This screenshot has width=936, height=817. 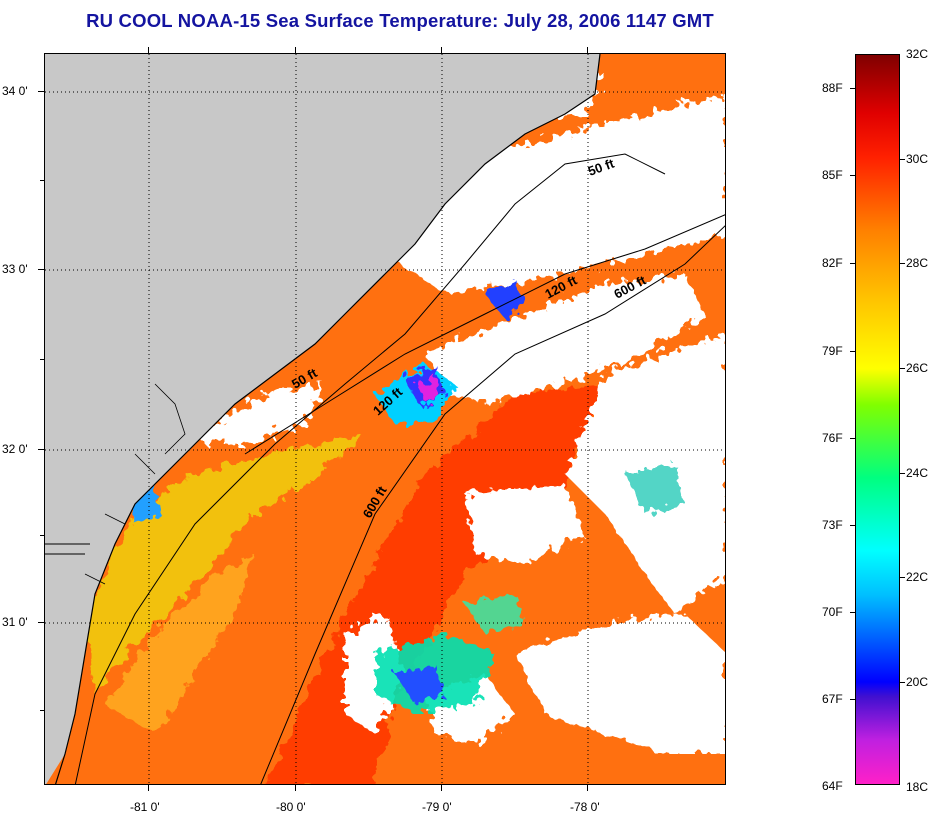 I want to click on colorbar-c-label: 28C, so click(x=917, y=263).